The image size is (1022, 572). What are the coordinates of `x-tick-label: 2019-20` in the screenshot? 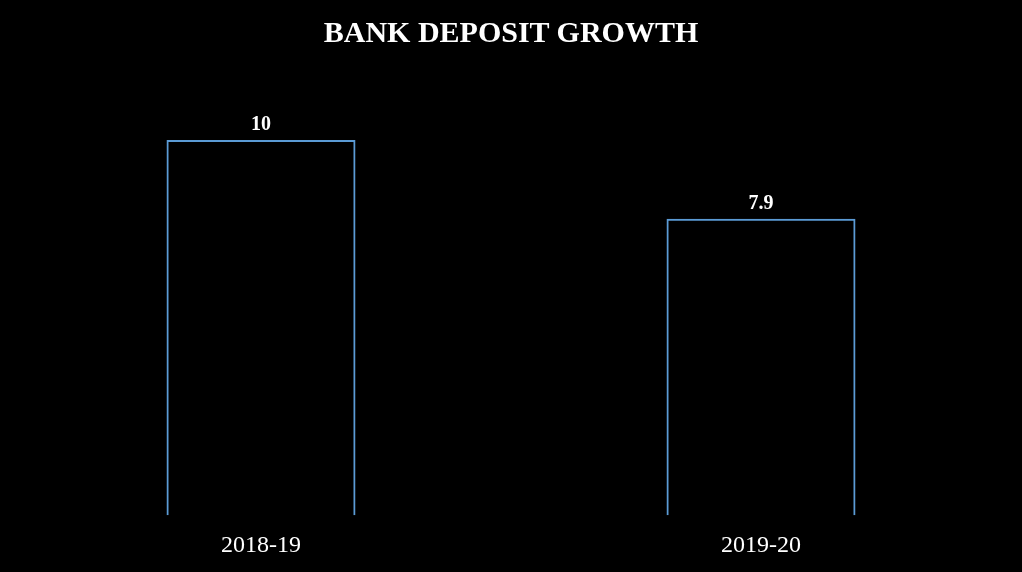 It's located at (761, 543).